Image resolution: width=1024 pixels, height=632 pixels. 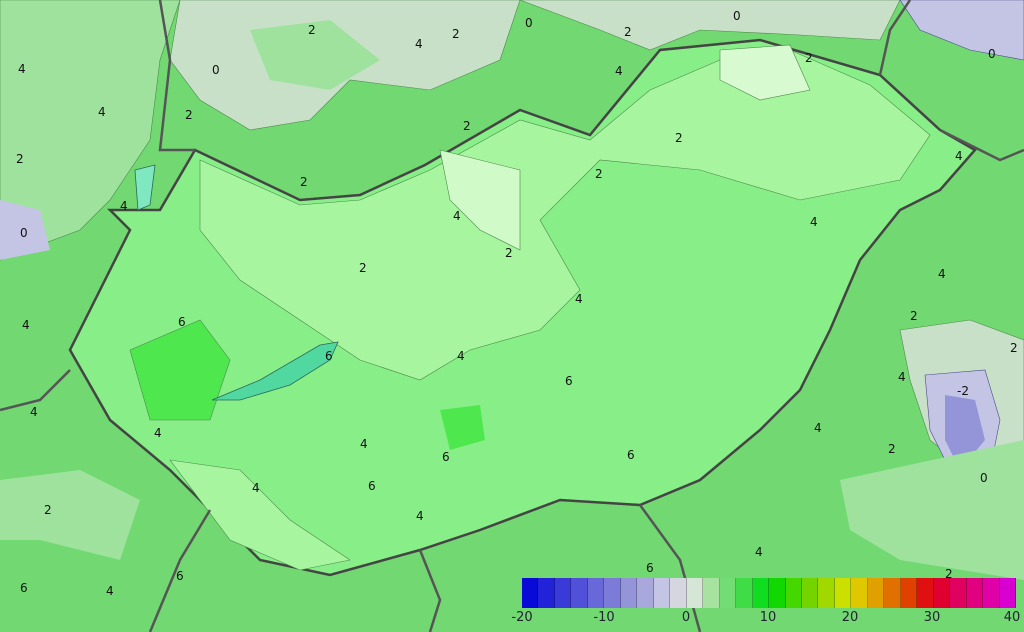 What do you see at coordinates (1012, 617) in the screenshot?
I see `legend-tick: 40` at bounding box center [1012, 617].